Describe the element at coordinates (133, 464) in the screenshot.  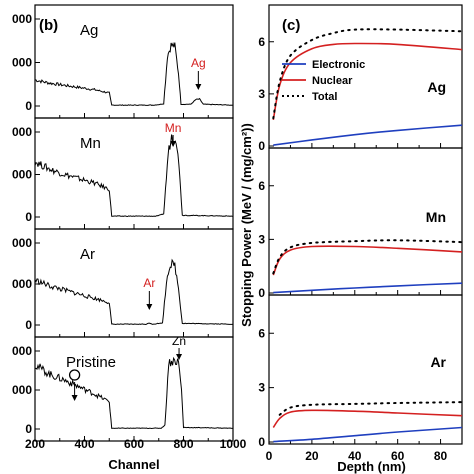
I see `x-axis-label: Channel` at that location.